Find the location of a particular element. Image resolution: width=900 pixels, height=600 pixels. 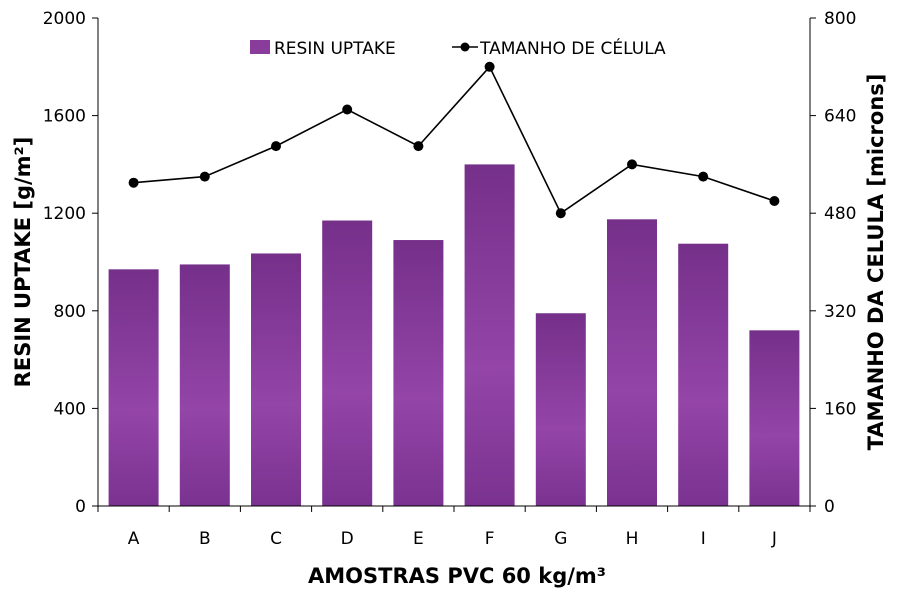

line-point-J is located at coordinates (774, 201).